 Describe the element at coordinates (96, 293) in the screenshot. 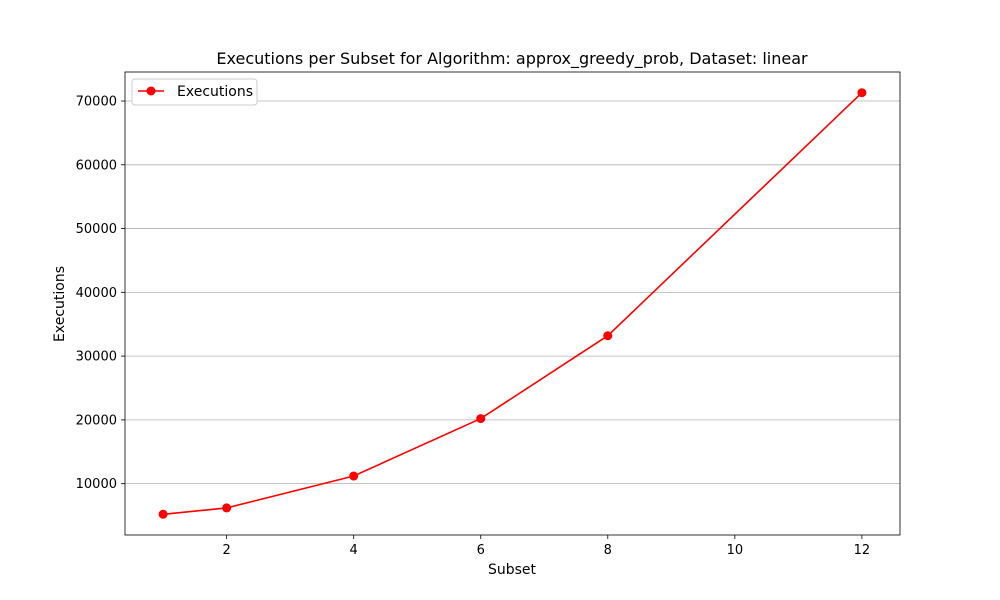

I see `y-tick-label: 40000` at that location.